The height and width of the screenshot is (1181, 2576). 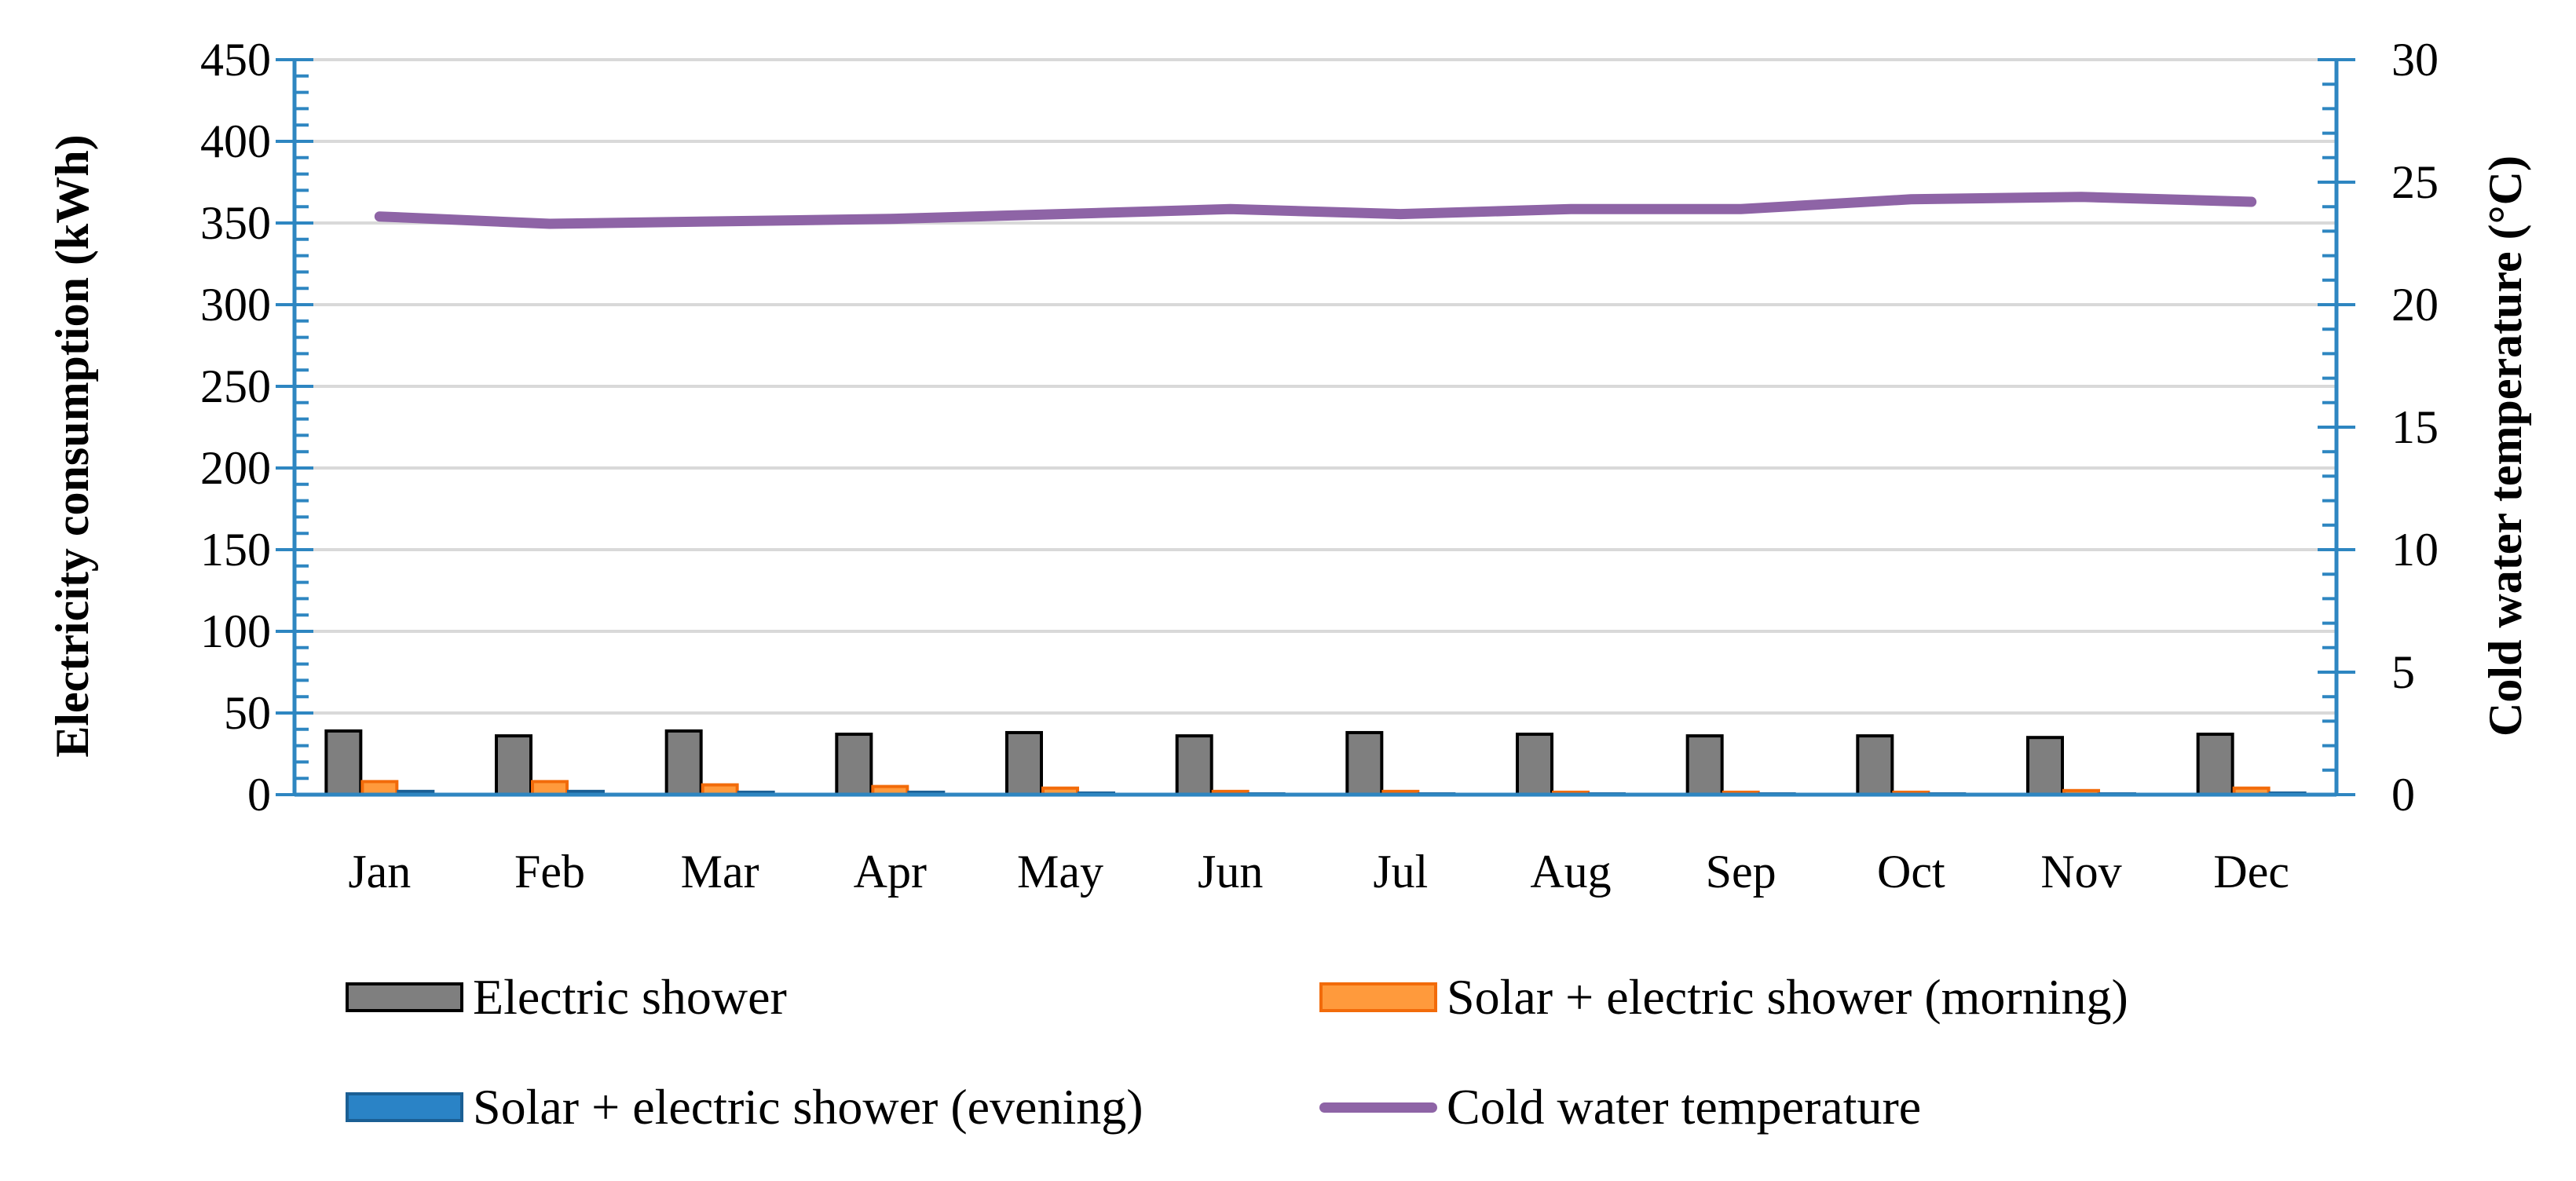 I want to click on temperature-line, so click(x=1315, y=211).